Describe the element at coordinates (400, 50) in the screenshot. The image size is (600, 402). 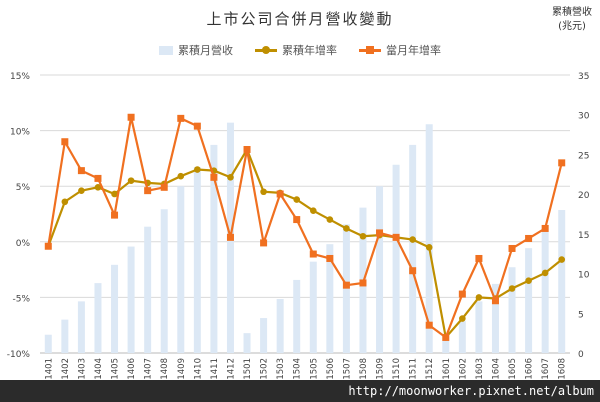
I see `legend-item-monthly: 當月年增率` at that location.